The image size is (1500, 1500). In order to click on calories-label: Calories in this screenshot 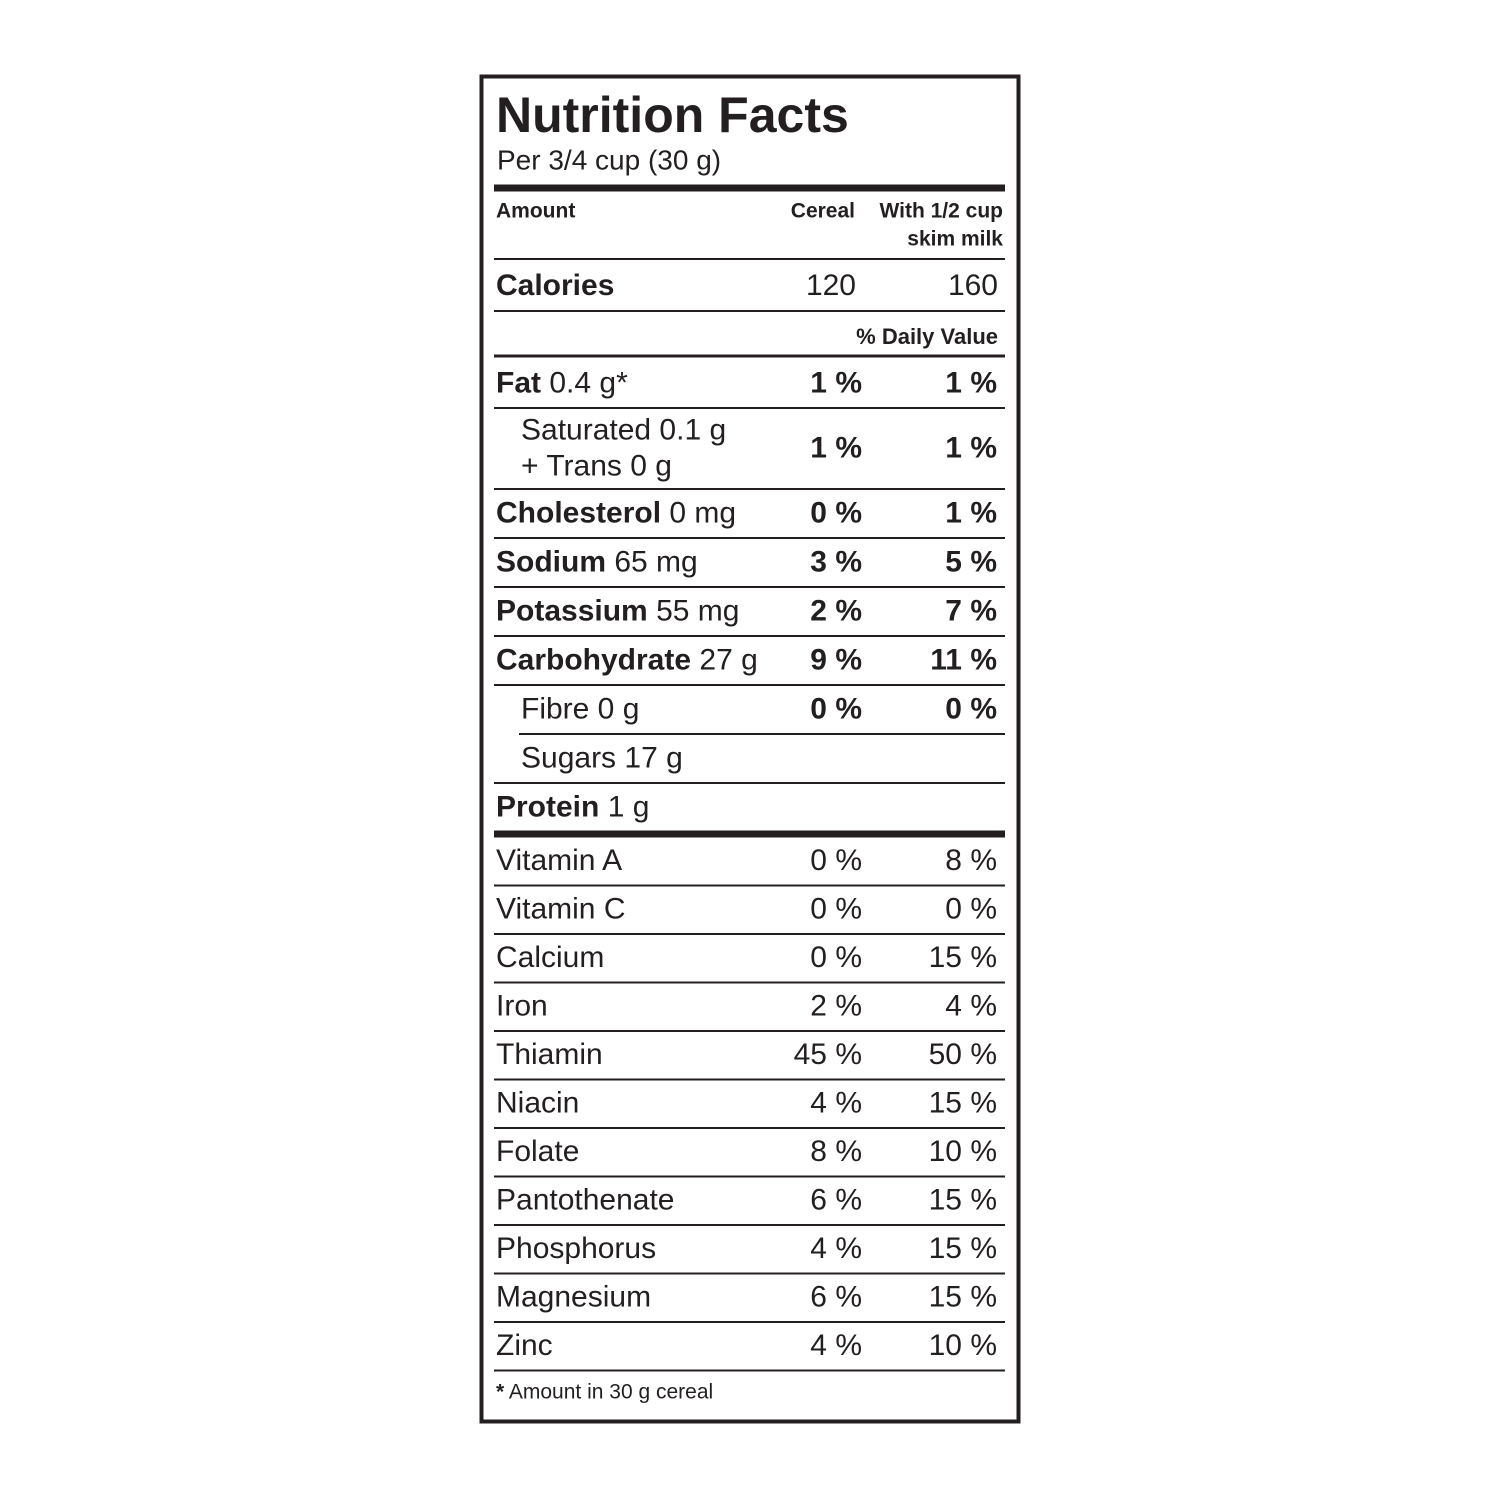, I will do `click(555, 285)`.